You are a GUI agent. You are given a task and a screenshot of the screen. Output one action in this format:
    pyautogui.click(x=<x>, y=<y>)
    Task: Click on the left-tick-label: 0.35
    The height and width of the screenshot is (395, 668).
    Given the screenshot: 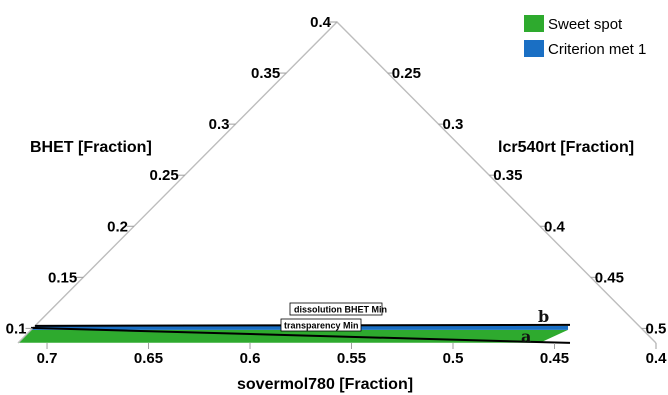 What is the action you would take?
    pyautogui.click(x=265, y=73)
    